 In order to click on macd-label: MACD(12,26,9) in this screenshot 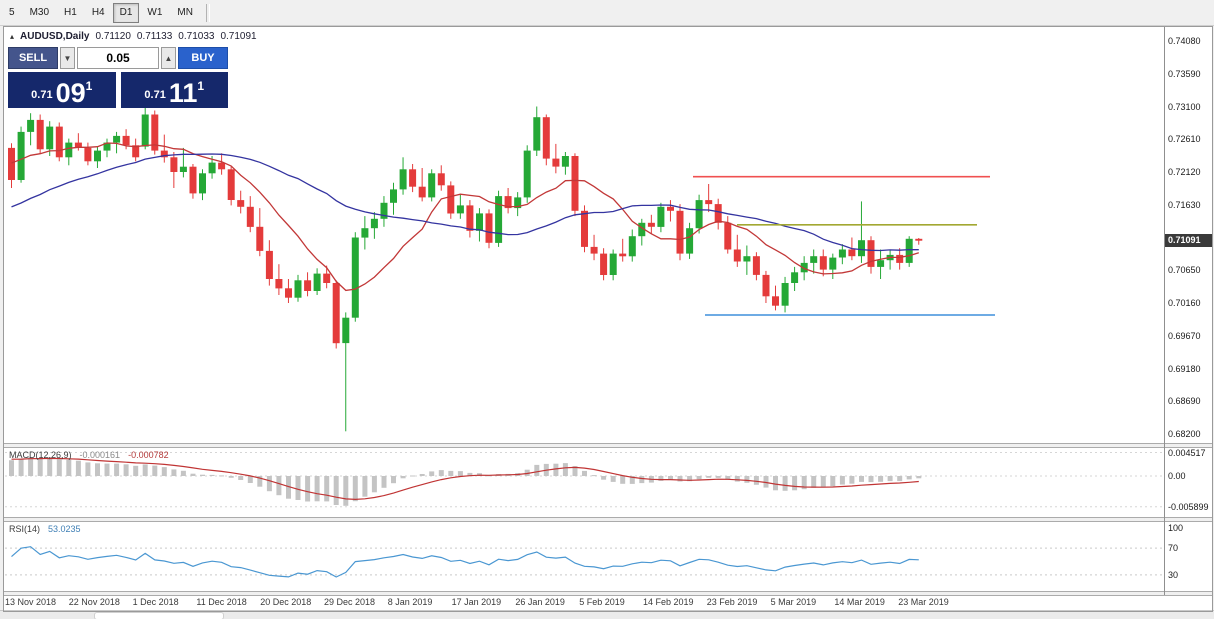, I will do `click(40, 455)`.